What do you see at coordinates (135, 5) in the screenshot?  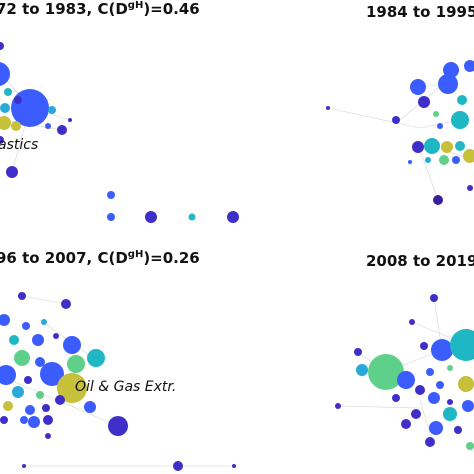 I see `panel-1-title-sup: gH` at bounding box center [135, 5].